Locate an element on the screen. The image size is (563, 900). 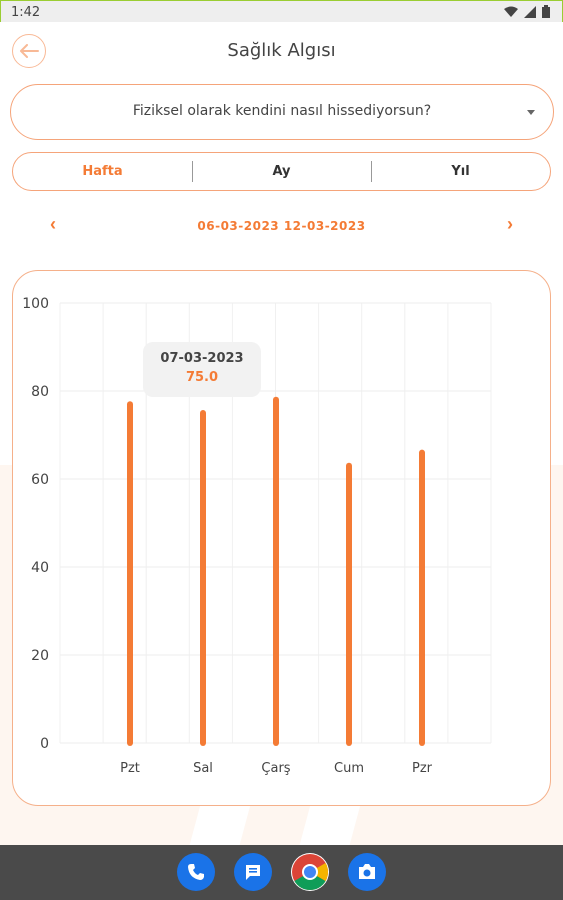
messages-icon is located at coordinates (253, 872).